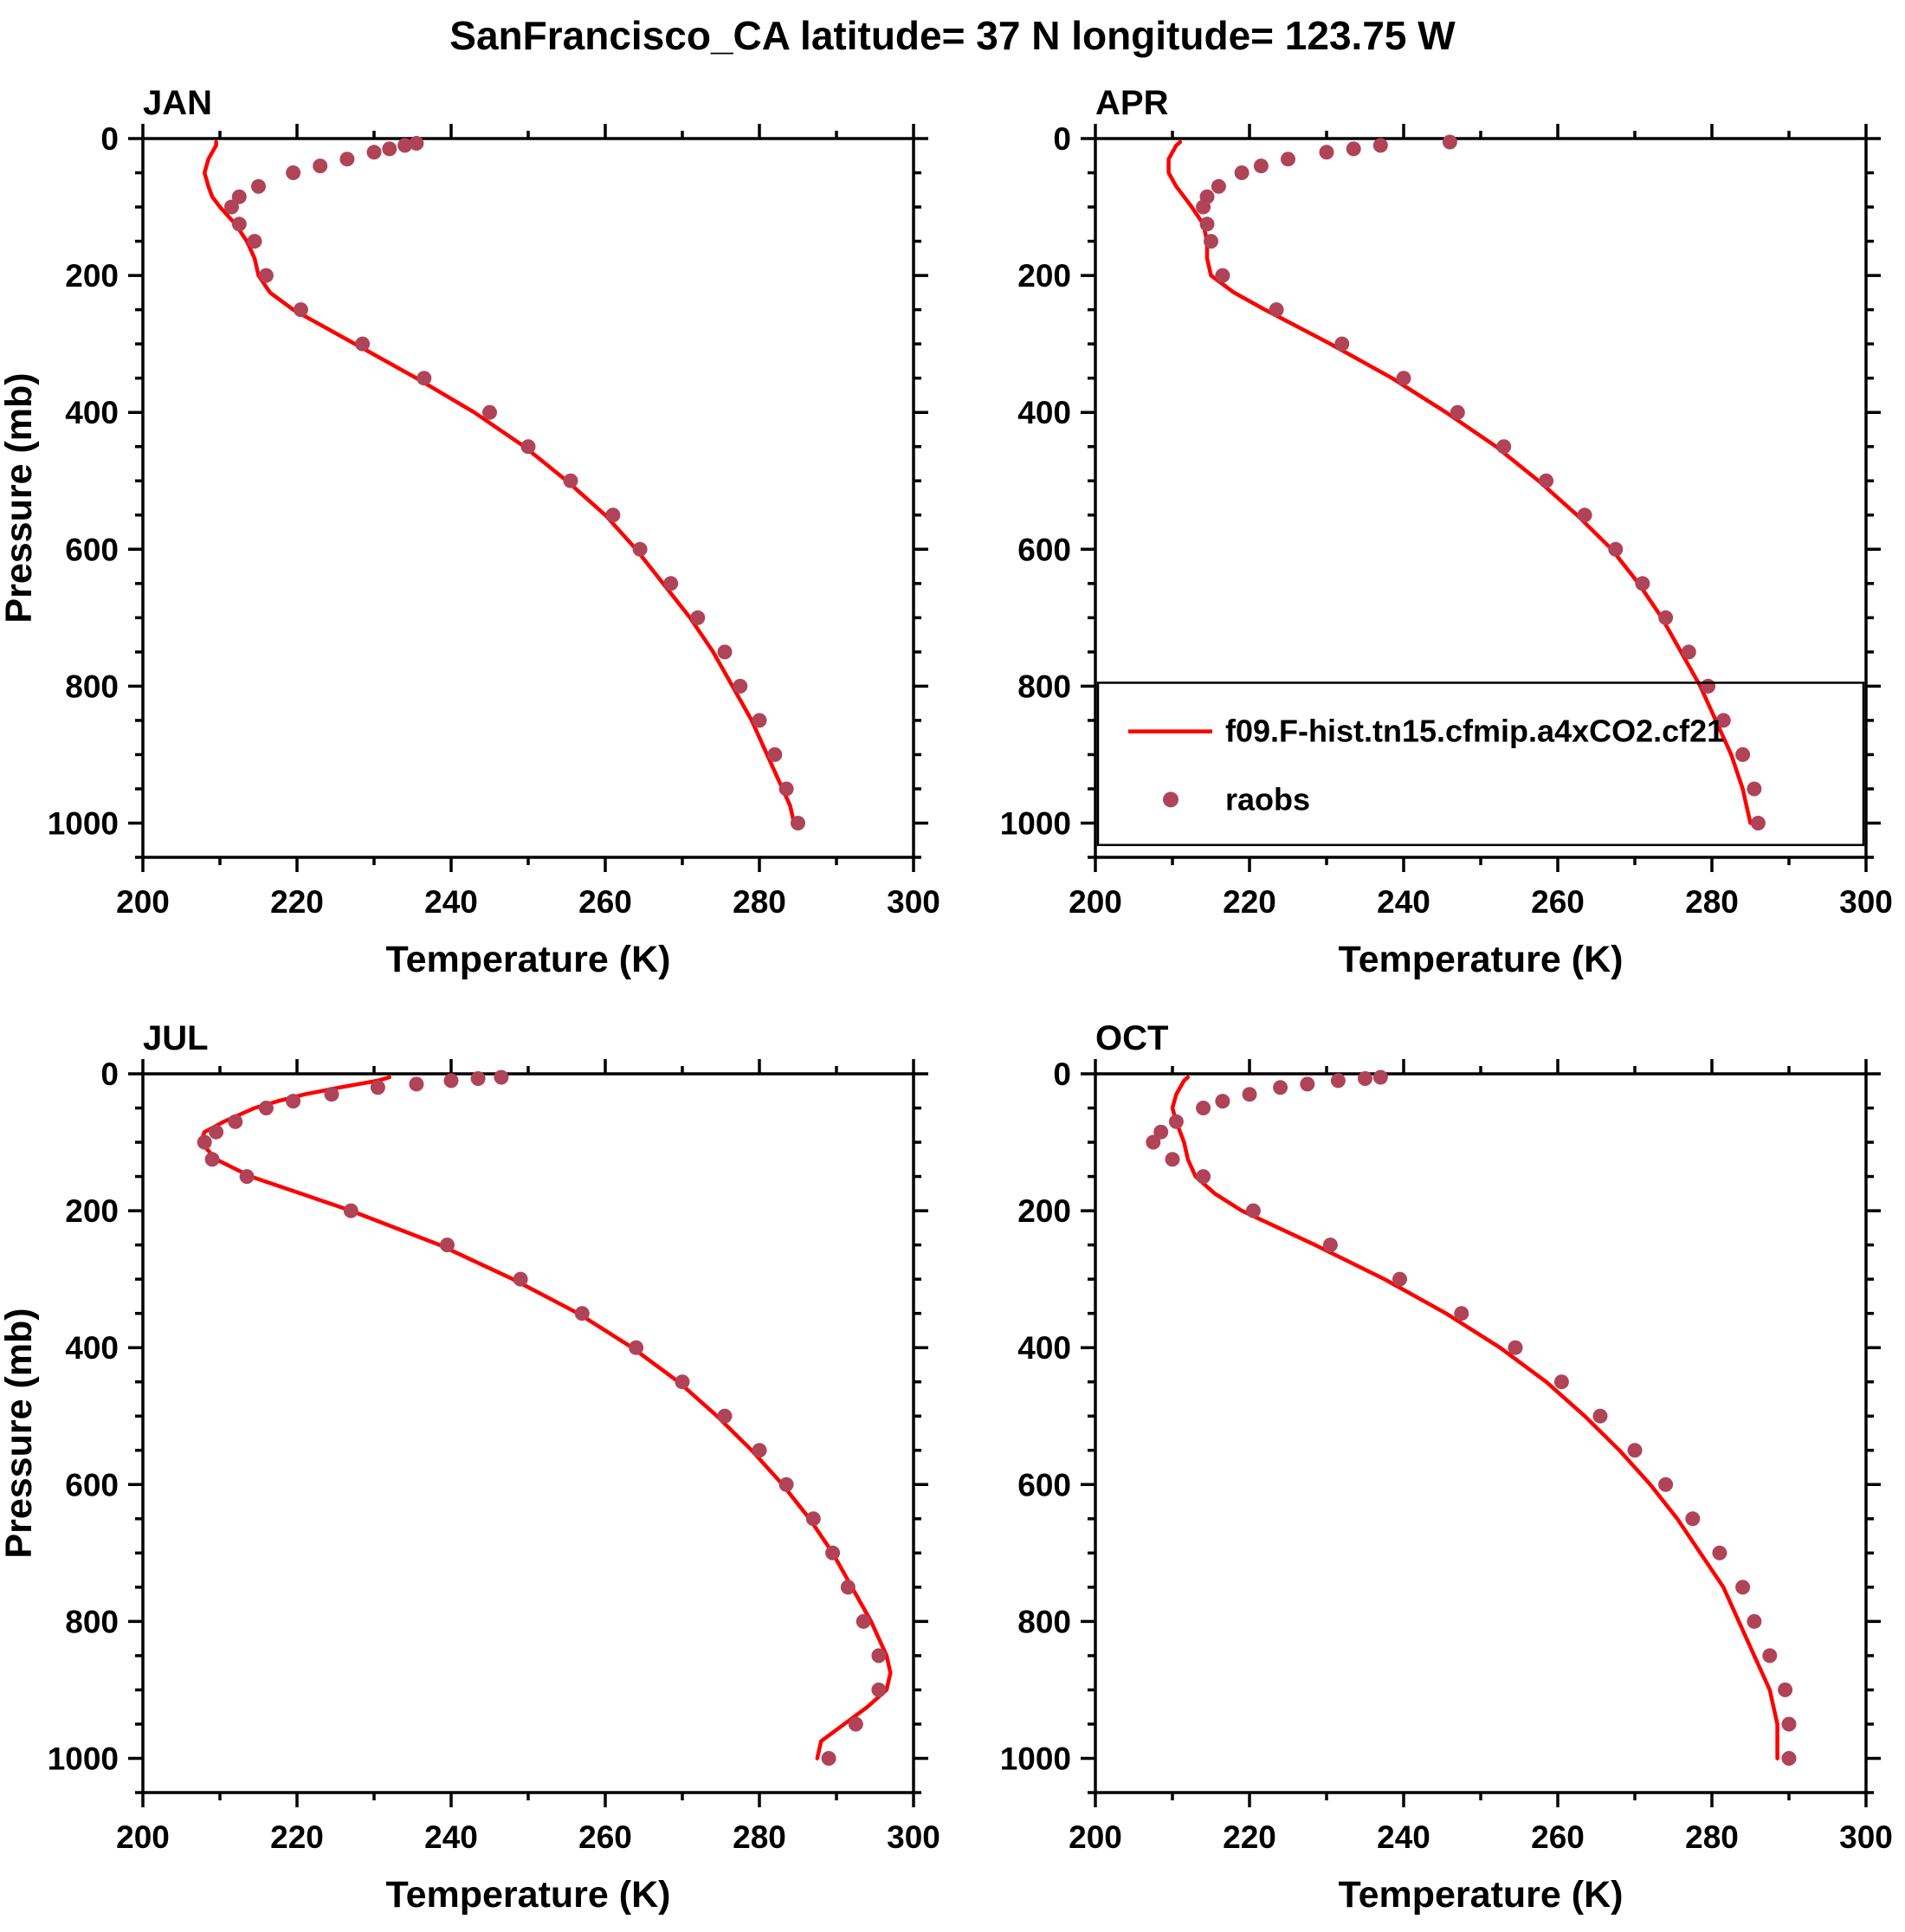  Describe the element at coordinates (176, 1038) in the screenshot. I see `panel-month-label: JUL` at that location.